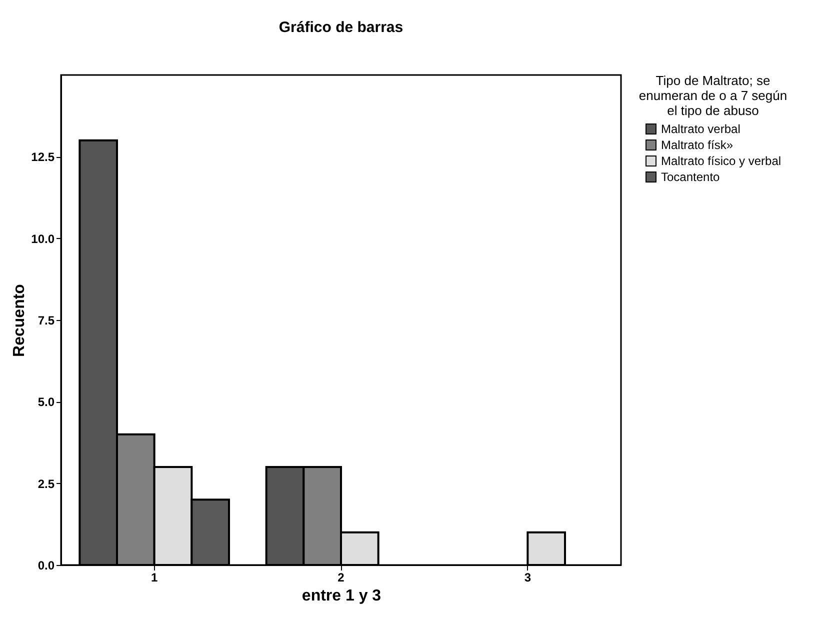 The height and width of the screenshot is (636, 838). I want to click on legend-label: Maltrato físk», so click(697, 145).